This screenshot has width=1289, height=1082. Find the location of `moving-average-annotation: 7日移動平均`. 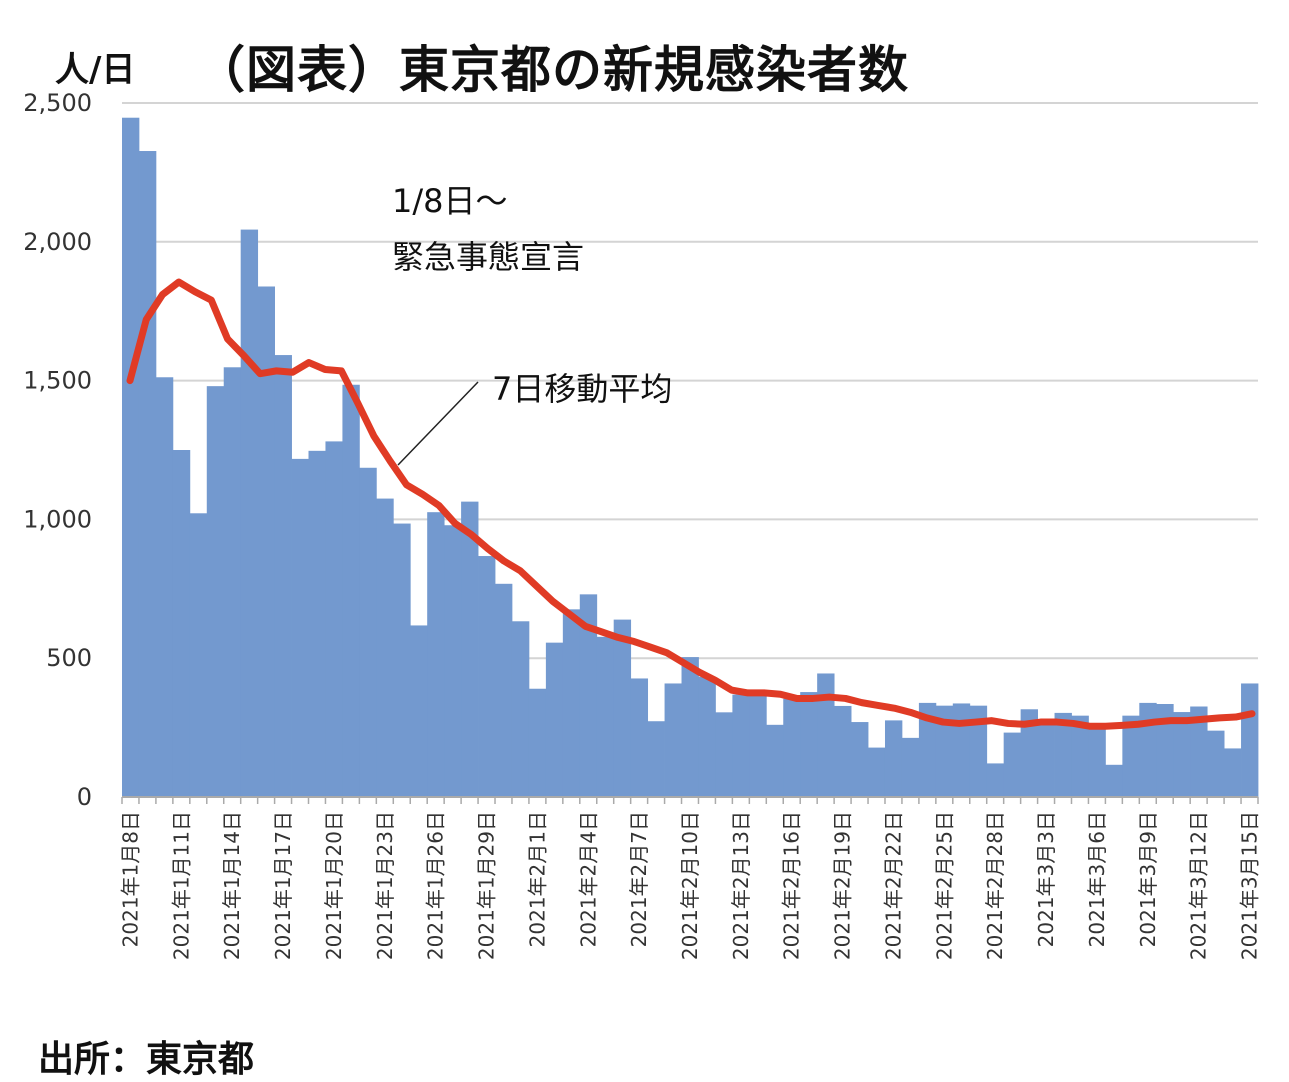

moving-average-annotation: 7日移動平均 is located at coordinates (582, 389).